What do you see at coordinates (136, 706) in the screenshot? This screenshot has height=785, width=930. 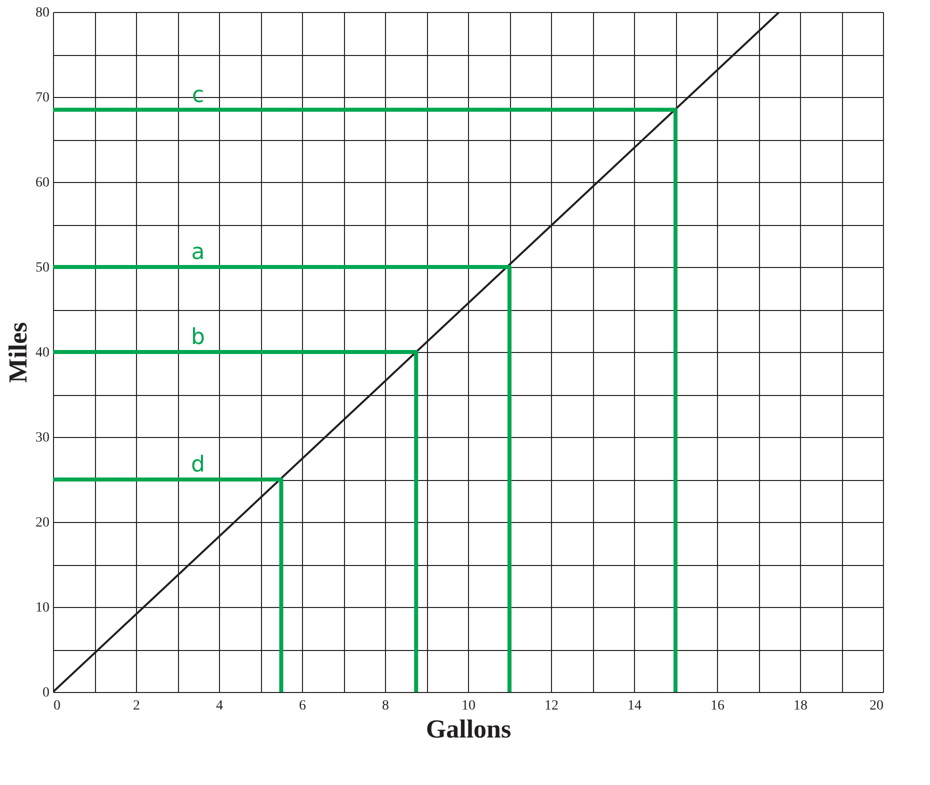 I see `x-tick-label: 2` at bounding box center [136, 706].